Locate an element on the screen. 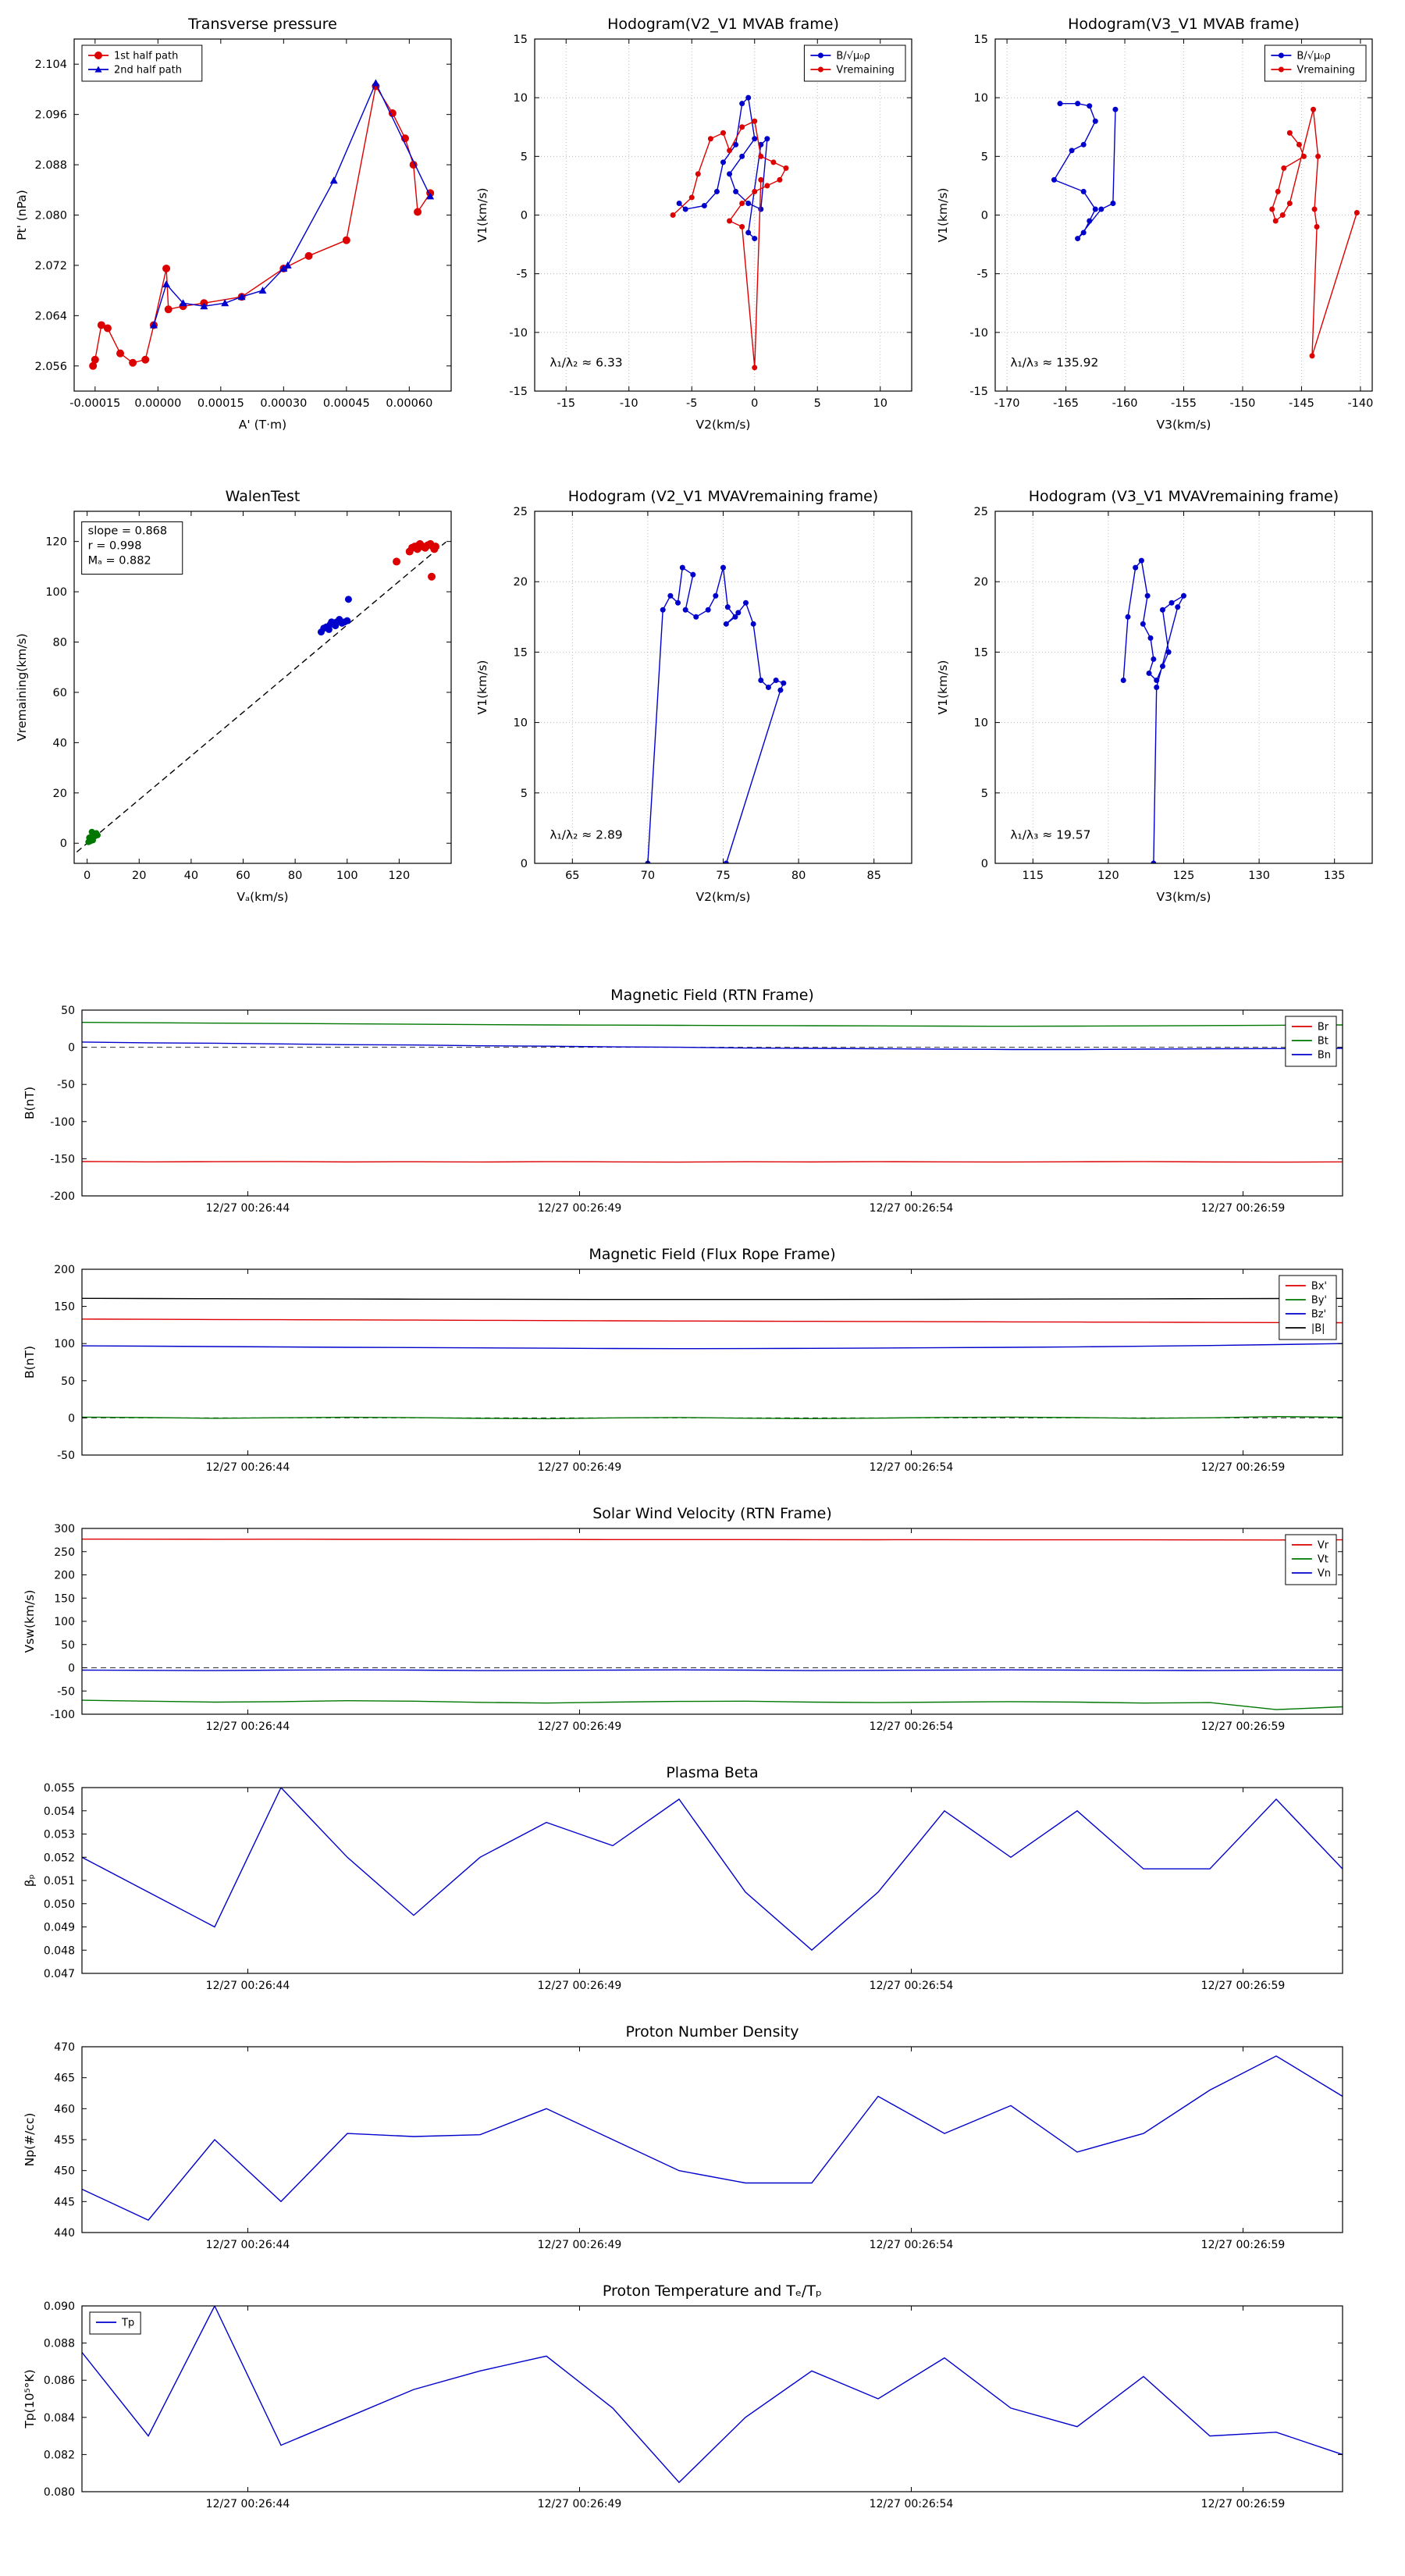 The width and height of the screenshot is (1405, 2576). svg-text: 135 is located at coordinates (1335, 876).